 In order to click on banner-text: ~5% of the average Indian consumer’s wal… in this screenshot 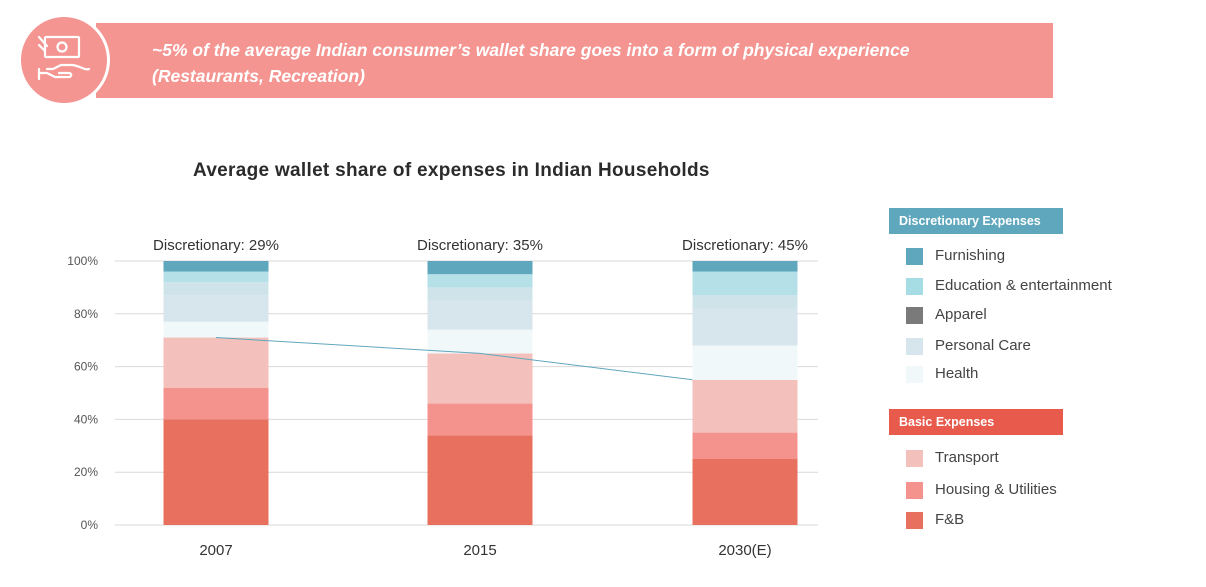, I will do `click(592, 63)`.